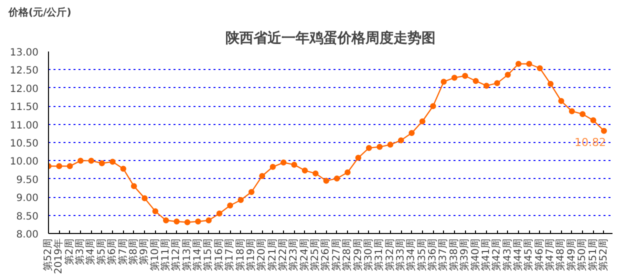 The image size is (624, 278). Describe the element at coordinates (528, 255) in the screenshot. I see `x-tick-label: 第45周` at that location.